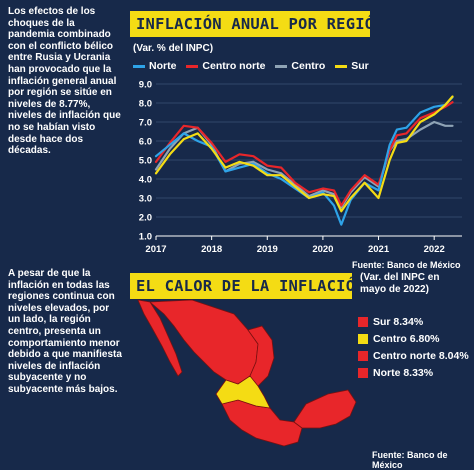  I want to click on x-tick-label: 2022, so click(434, 249).